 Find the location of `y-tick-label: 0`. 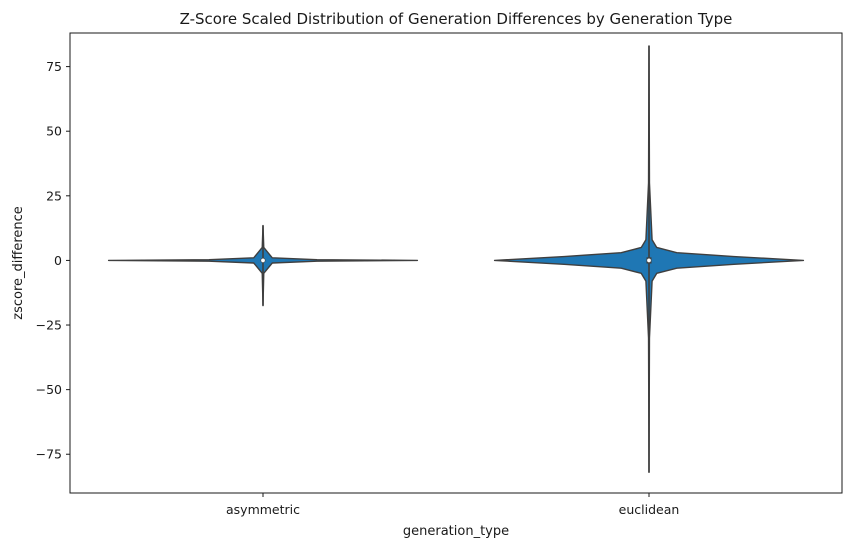

y-tick-label: 0 is located at coordinates (58, 260).